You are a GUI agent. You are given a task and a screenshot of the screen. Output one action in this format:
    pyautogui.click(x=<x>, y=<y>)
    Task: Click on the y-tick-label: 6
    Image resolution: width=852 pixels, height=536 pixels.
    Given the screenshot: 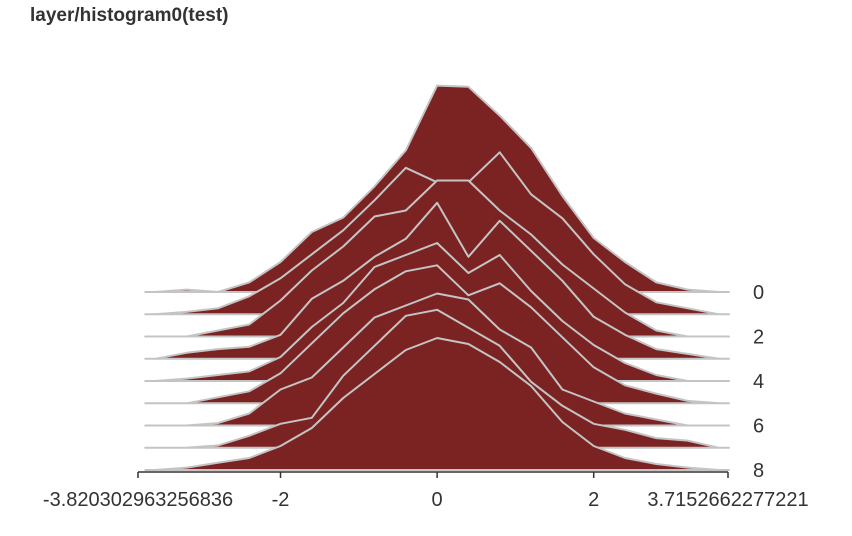 What is the action you would take?
    pyautogui.click(x=758, y=427)
    